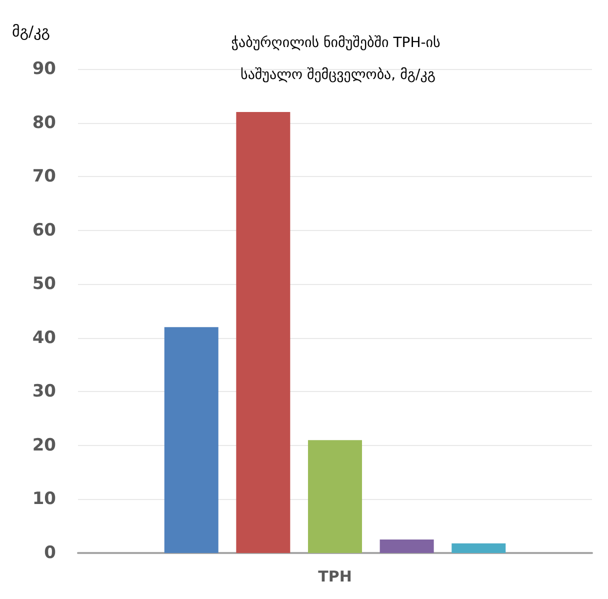  What do you see at coordinates (44, 445) in the screenshot?
I see `y-tick-label: 20` at bounding box center [44, 445].